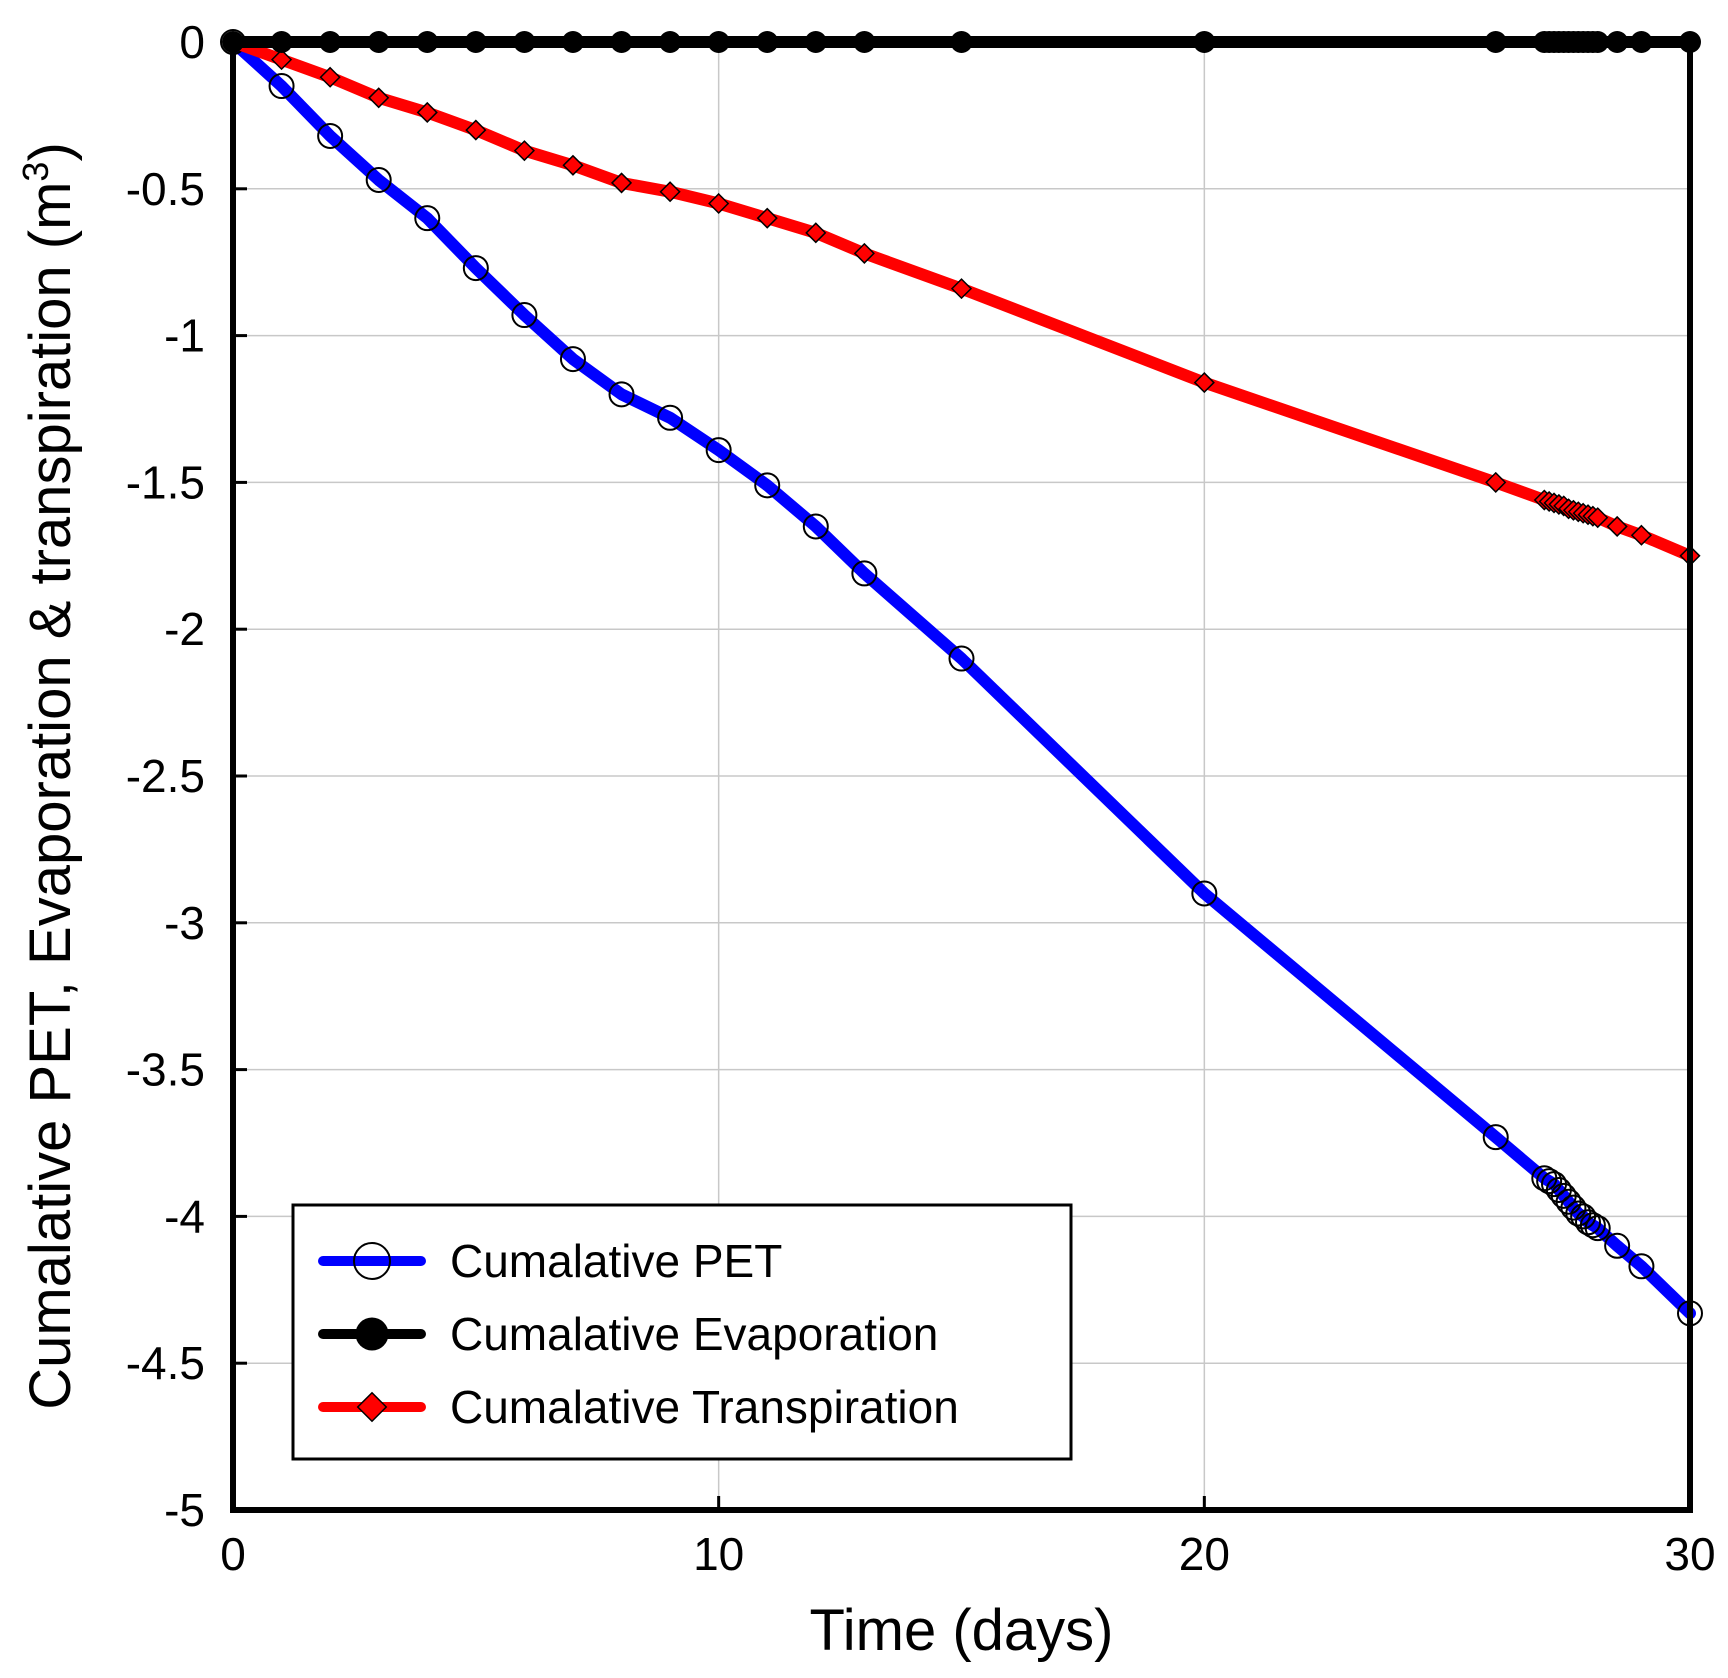 This screenshot has height=1678, width=1728. Describe the element at coordinates (694, 1334) in the screenshot. I see `legend-label-evaporation: Cumalative Evaporation` at that location.